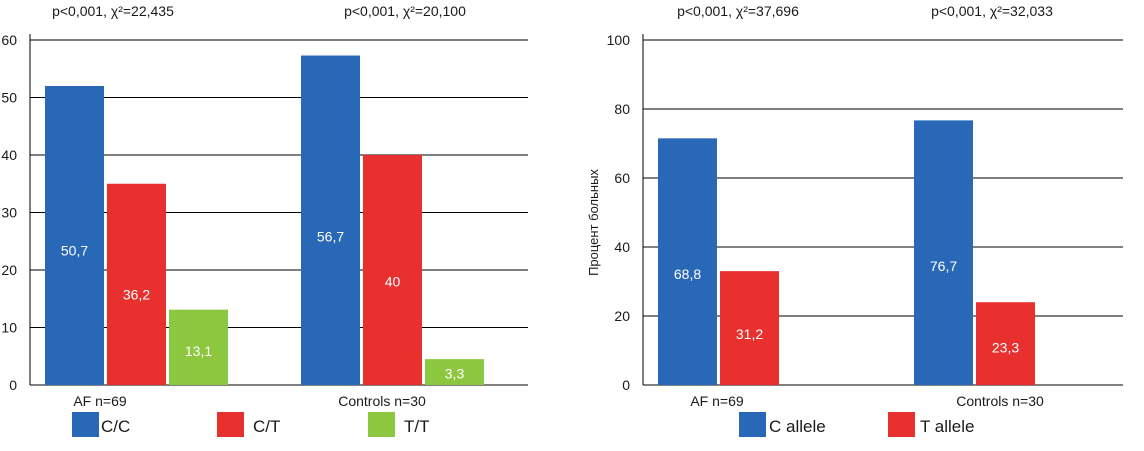  What do you see at coordinates (1000, 401) in the screenshot?
I see `chart2-category-label: Controls n=30` at bounding box center [1000, 401].